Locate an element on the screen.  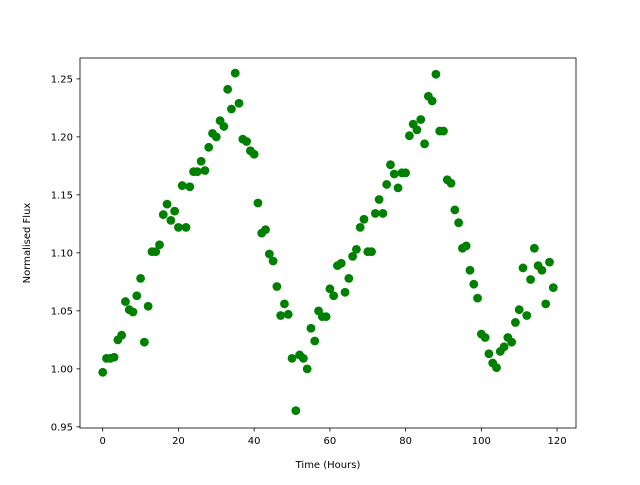
y-tick-label: 0.95 is located at coordinates (62, 427).